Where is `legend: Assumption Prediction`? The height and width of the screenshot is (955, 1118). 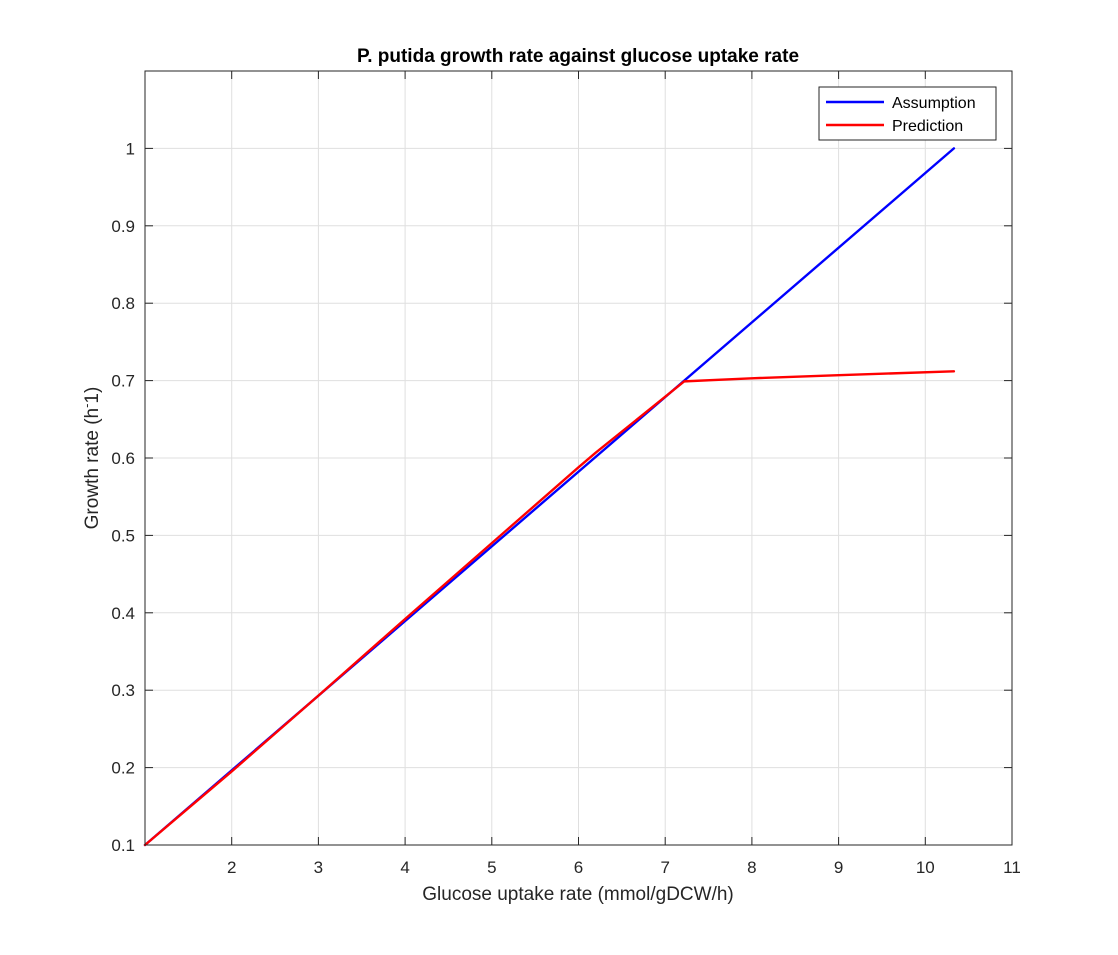
legend: Assumption Prediction is located at coordinates (907, 113).